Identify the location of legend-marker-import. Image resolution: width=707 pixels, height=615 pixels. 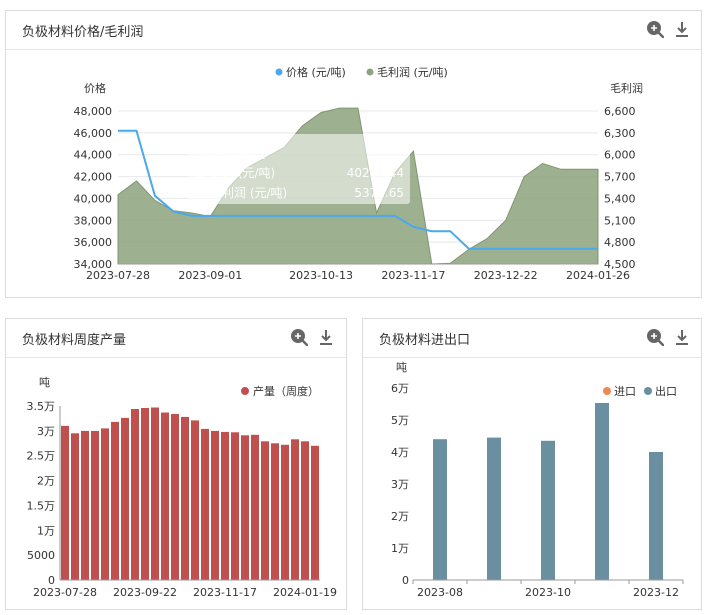
(607, 391).